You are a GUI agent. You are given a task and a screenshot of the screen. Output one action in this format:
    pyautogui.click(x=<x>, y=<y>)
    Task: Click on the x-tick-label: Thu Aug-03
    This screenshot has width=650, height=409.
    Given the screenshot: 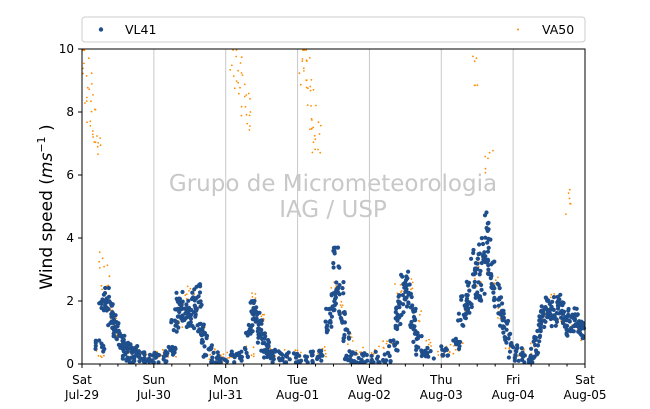 What is the action you would take?
    pyautogui.click(x=441, y=387)
    